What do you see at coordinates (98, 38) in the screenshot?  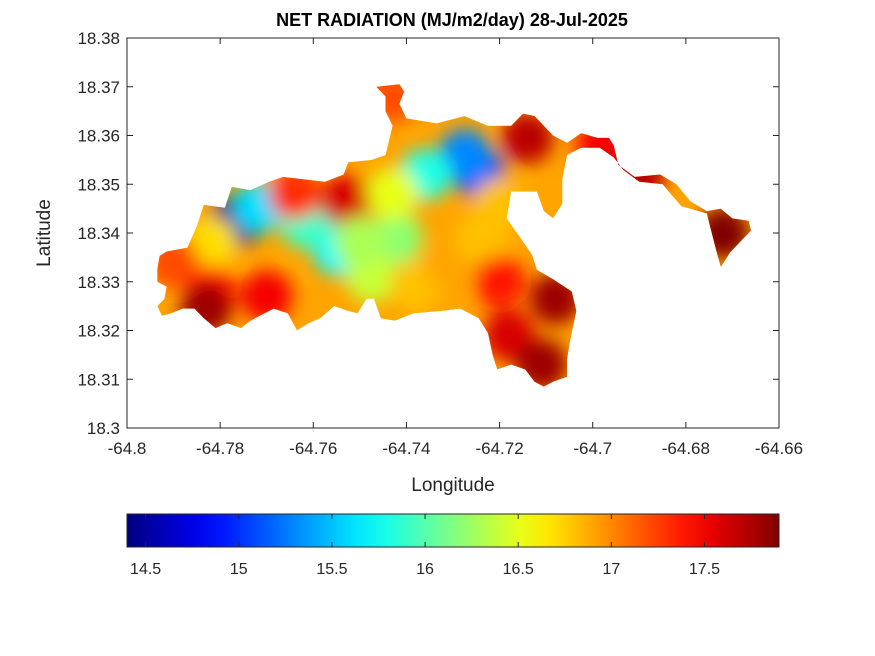 I see `y-tick-label: 18.38` at bounding box center [98, 38].